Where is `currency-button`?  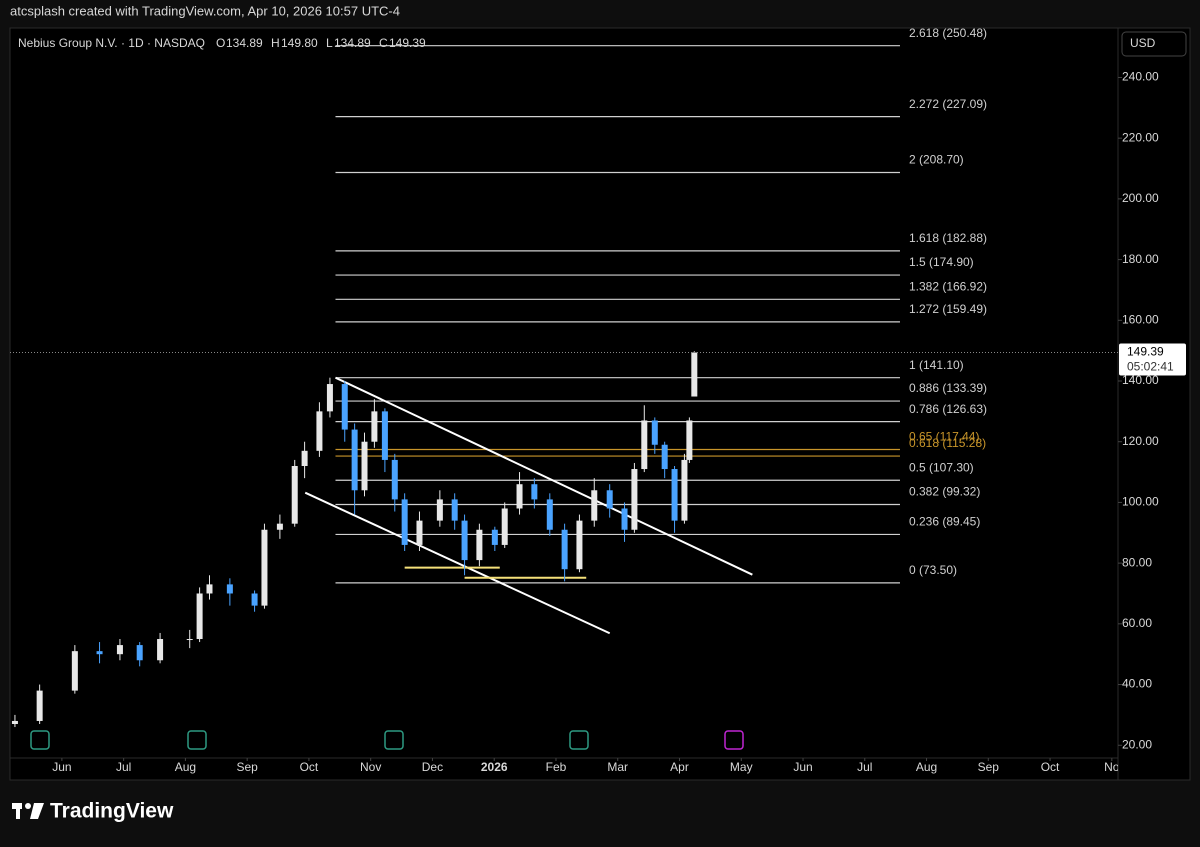 currency-button is located at coordinates (1154, 44).